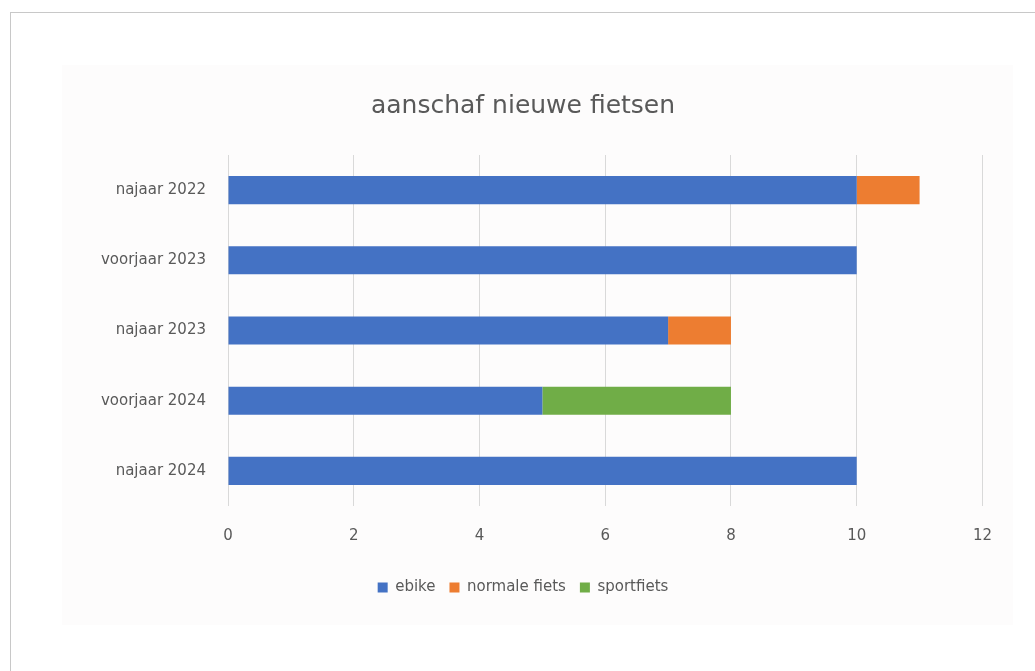 Image resolution: width=1035 pixels, height=671 pixels. Describe the element at coordinates (982, 534) in the screenshot. I see `x-tick-label: 12` at that location.